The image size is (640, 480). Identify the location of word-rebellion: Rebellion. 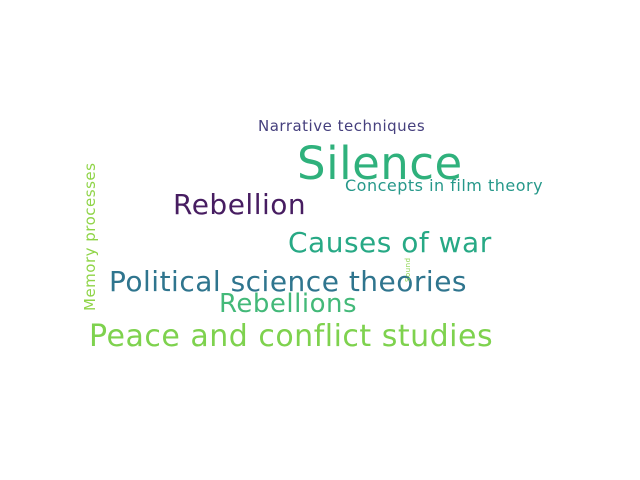
(240, 204).